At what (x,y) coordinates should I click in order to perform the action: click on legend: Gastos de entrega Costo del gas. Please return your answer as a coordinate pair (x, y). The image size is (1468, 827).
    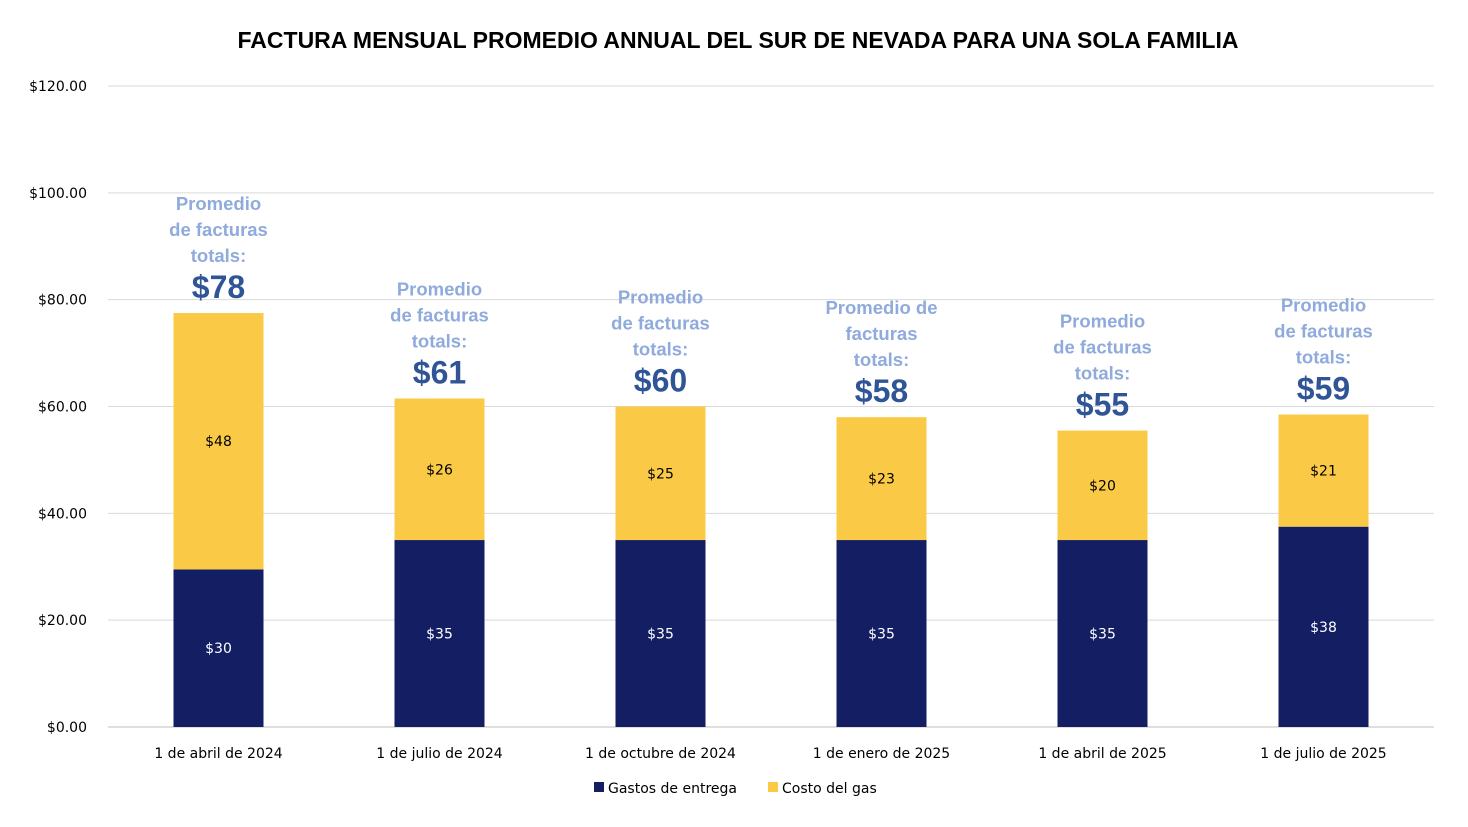
    Looking at the image, I should click on (735, 789).